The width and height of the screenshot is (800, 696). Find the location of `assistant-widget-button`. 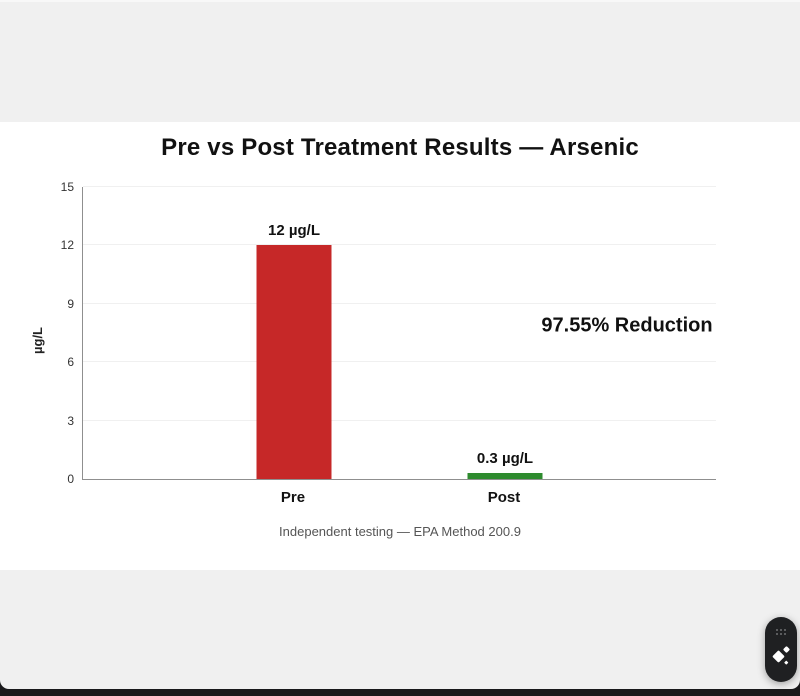

assistant-widget-button is located at coordinates (781, 649).